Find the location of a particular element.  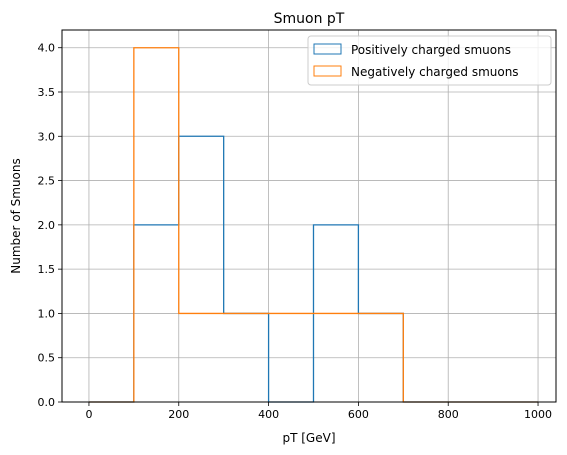

x-tick-label: 1000 is located at coordinates (538, 414).